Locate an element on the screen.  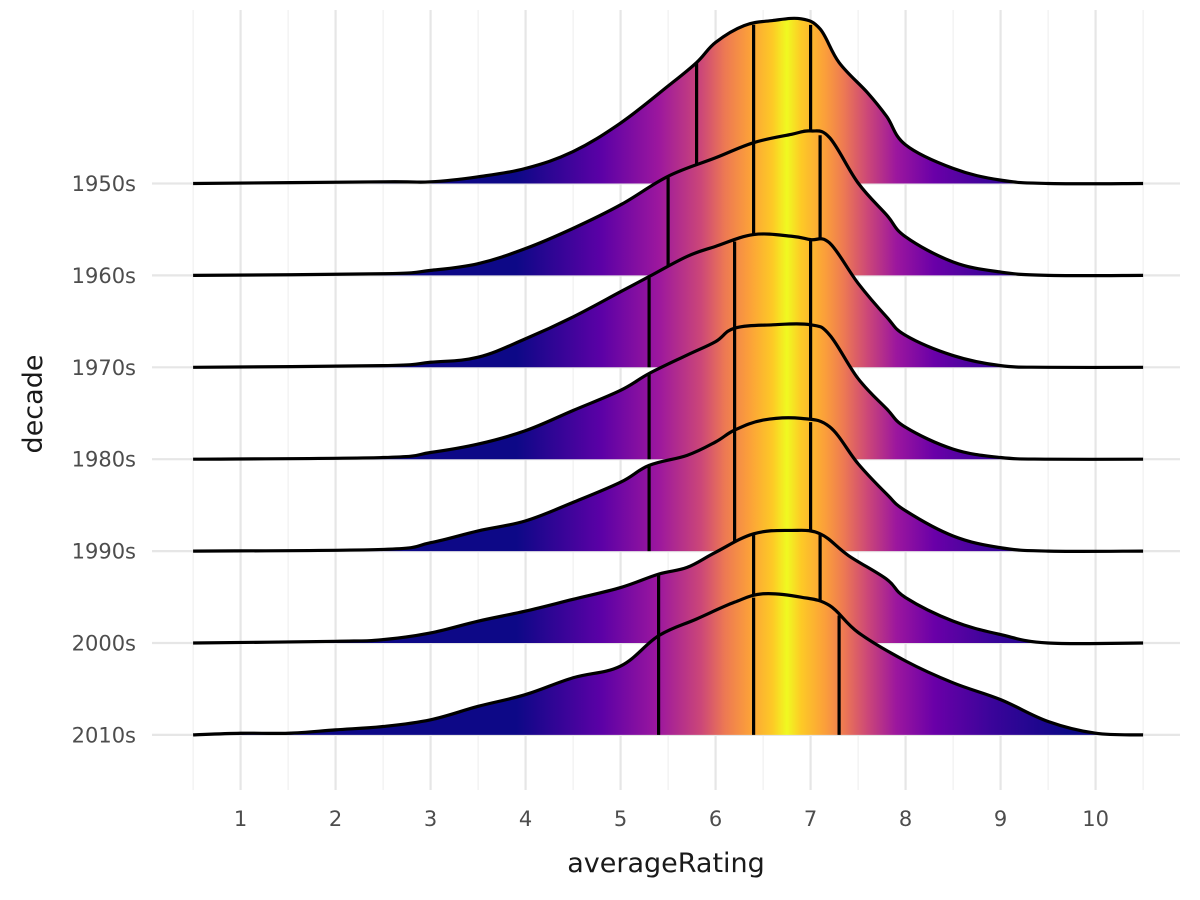
x-axis-ticks: 1 2 3 4 5 6 7 8 9 10 is located at coordinates (671, 819).